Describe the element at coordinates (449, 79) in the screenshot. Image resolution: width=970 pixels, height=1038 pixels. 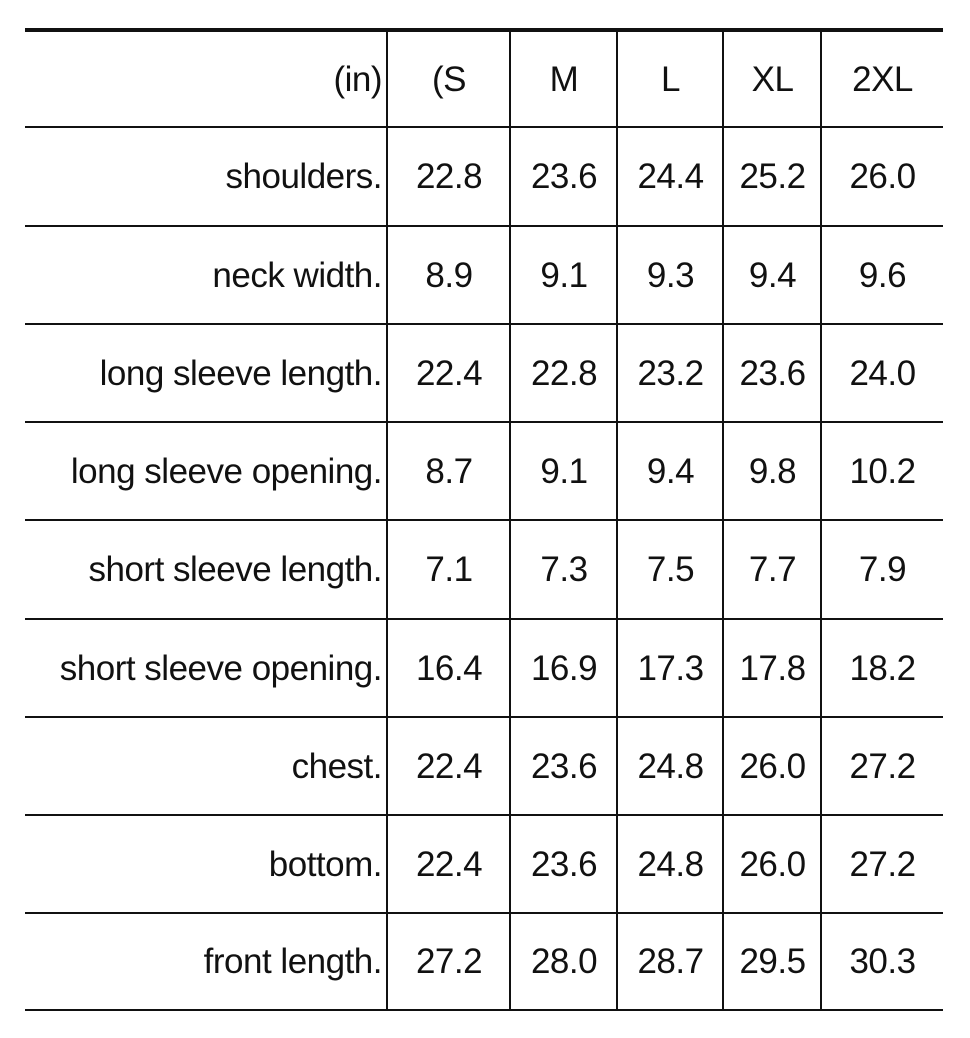
I see `size-column-header: (S` at that location.